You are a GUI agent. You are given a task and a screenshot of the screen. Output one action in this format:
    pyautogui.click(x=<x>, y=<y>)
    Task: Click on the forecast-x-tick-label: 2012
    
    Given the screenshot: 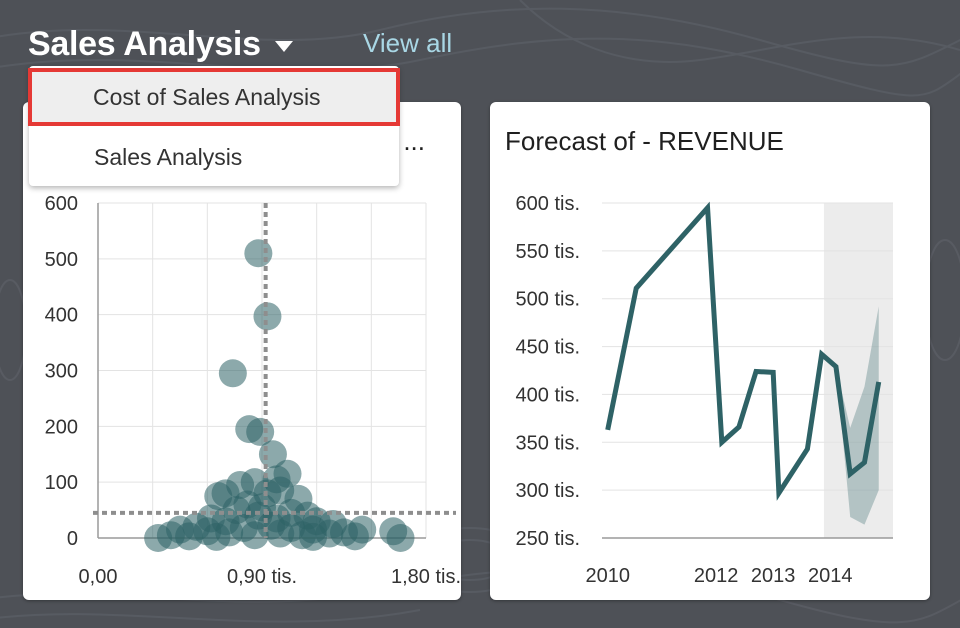 What is the action you would take?
    pyautogui.click(x=716, y=576)
    